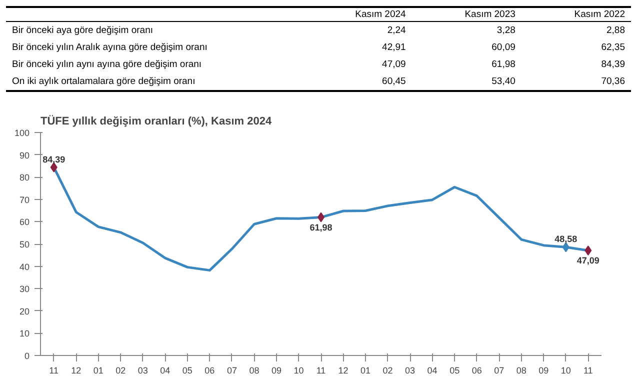 The image size is (641, 380). What do you see at coordinates (156, 121) in the screenshot?
I see `chart-title: TÜFE yıllık değişim oranları (%), Kasım 2024` at bounding box center [156, 121].